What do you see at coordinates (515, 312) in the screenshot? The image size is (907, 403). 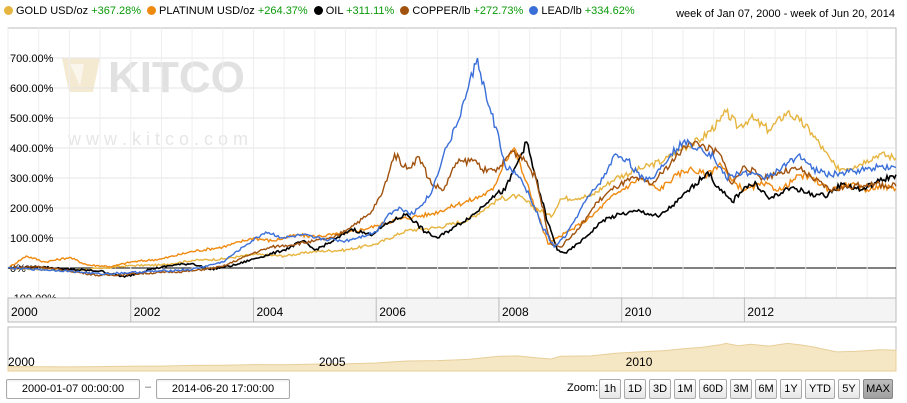 I see `x-tick-label: 2008` at bounding box center [515, 312].